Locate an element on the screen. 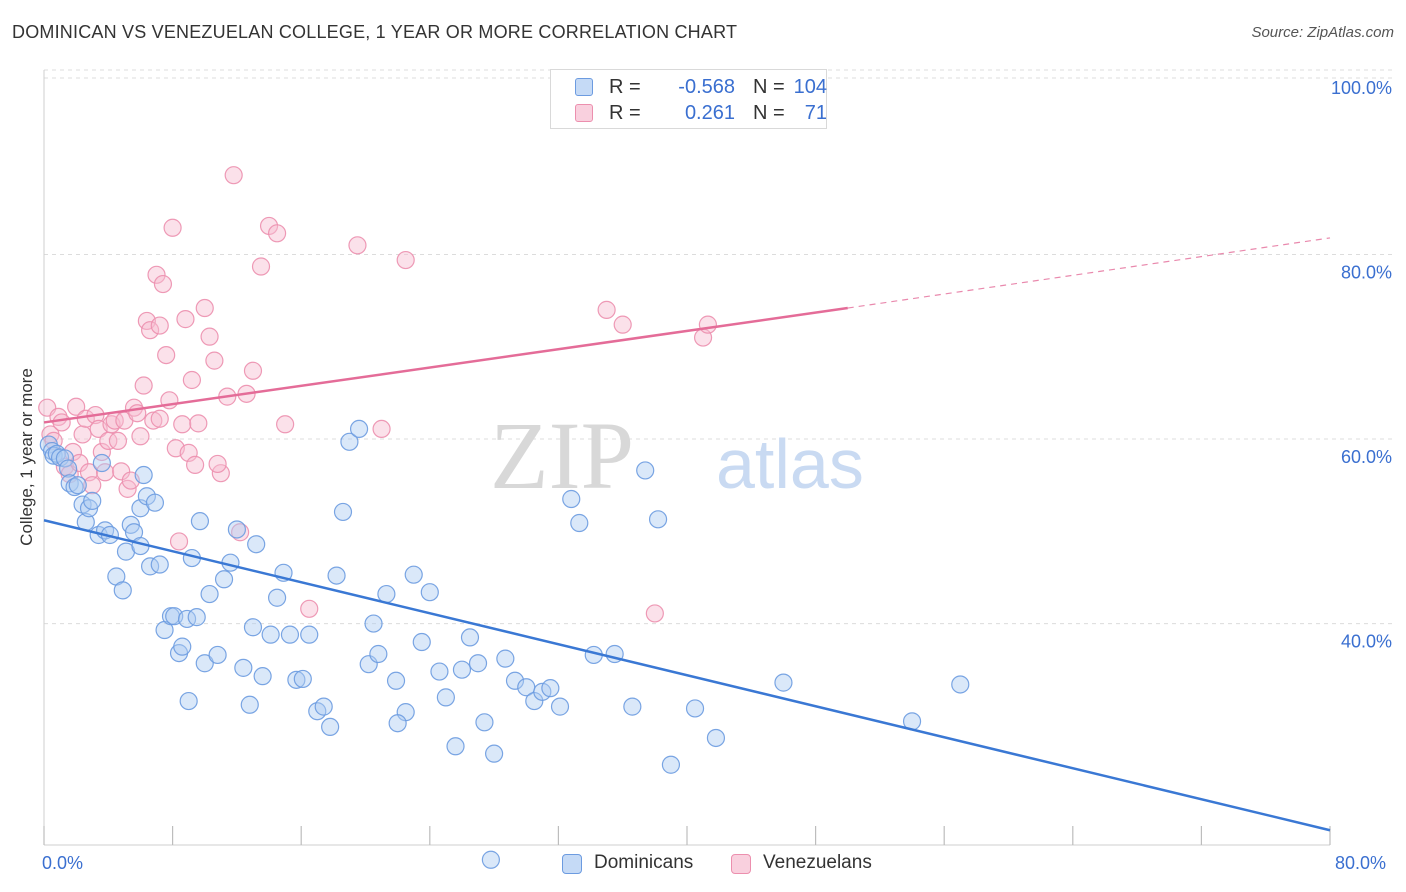  legend-r-value: 0.261 is located at coordinates (709, 113).